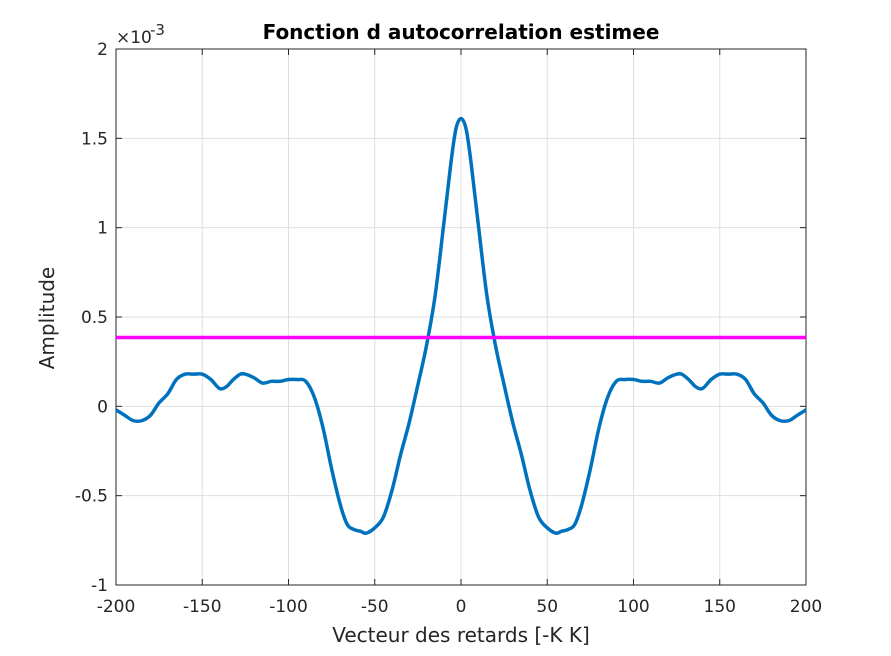  Describe the element at coordinates (134, 38) in the screenshot. I see `y-exponent-base: ×10` at that location.